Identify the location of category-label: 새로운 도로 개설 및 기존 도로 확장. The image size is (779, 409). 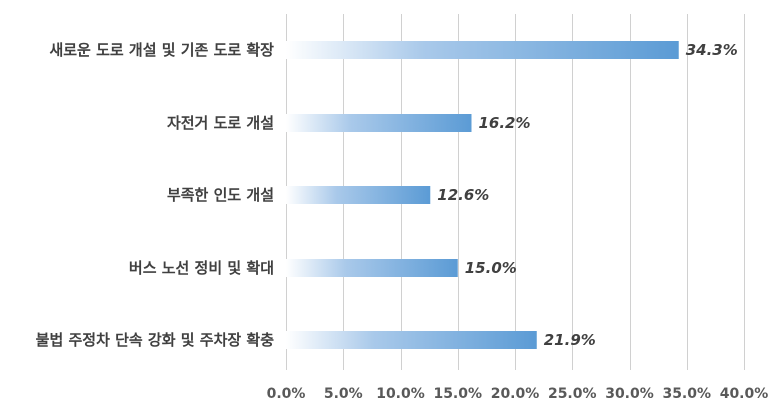
(161, 50).